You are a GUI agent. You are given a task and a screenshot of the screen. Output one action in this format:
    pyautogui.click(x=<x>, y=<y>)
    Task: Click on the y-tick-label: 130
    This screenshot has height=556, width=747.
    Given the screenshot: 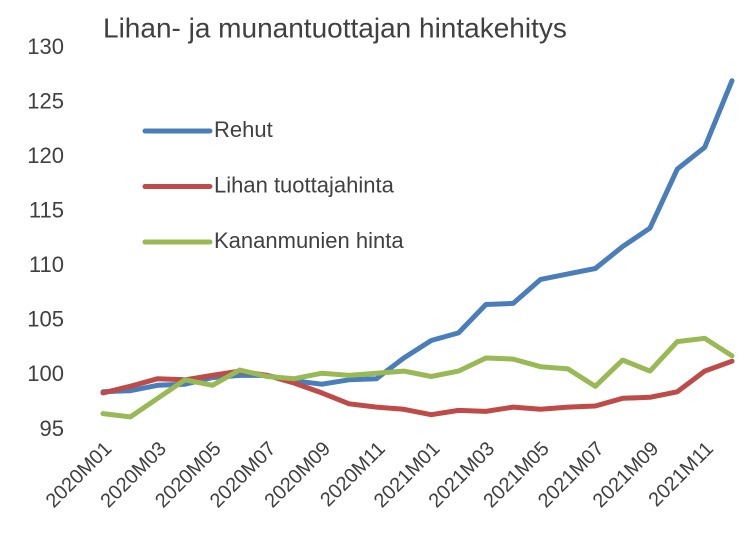 What is the action you would take?
    pyautogui.click(x=45, y=46)
    